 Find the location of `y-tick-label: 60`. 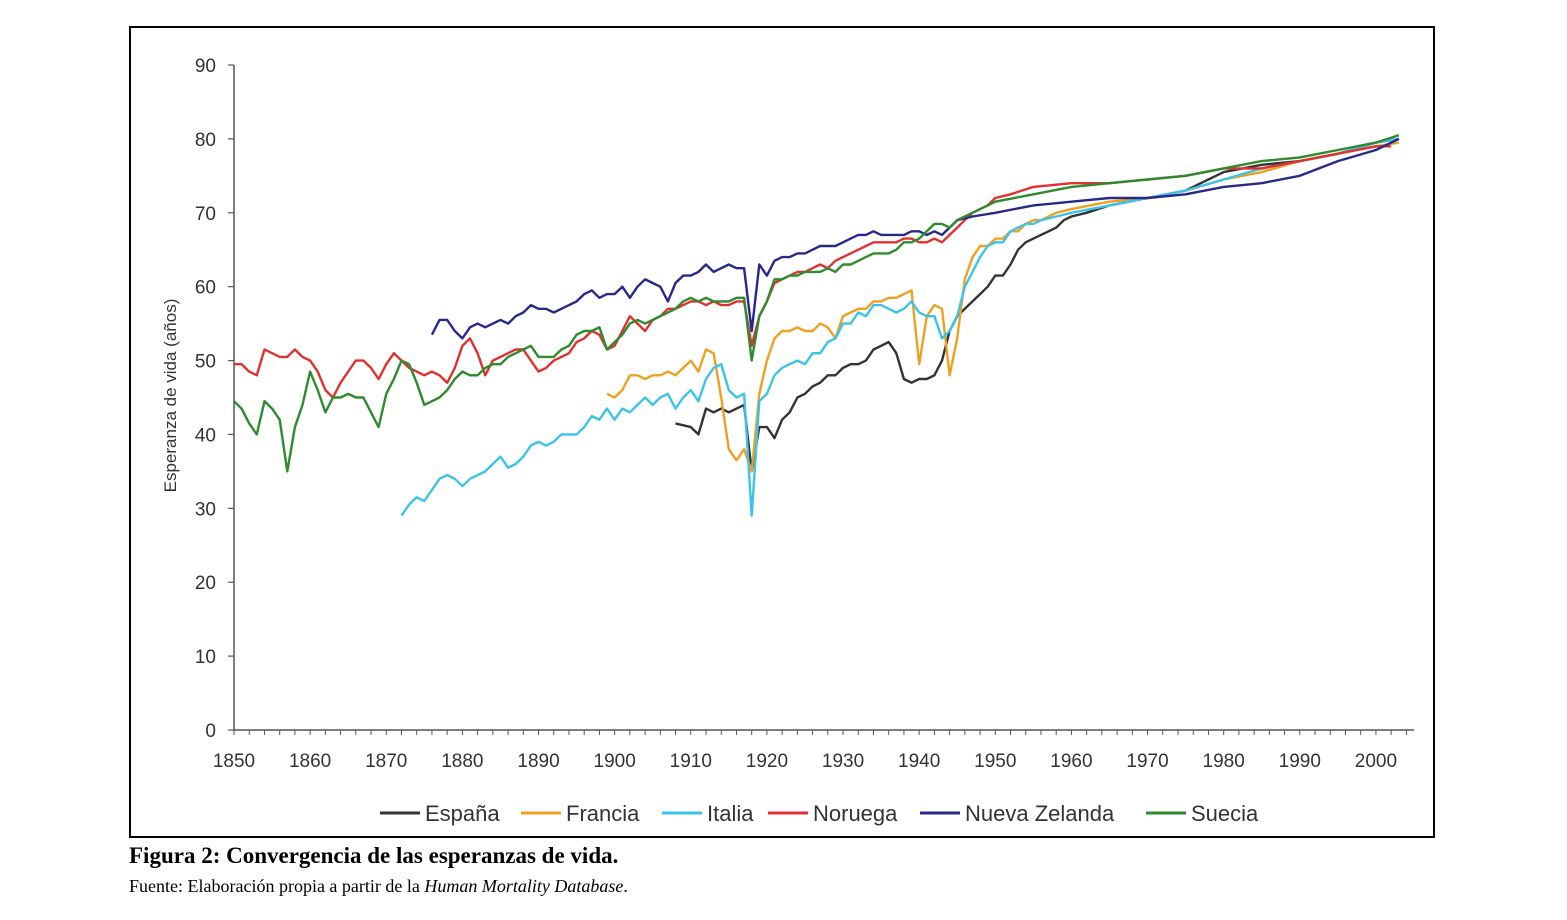

y-tick-label: 60 is located at coordinates (205, 288).